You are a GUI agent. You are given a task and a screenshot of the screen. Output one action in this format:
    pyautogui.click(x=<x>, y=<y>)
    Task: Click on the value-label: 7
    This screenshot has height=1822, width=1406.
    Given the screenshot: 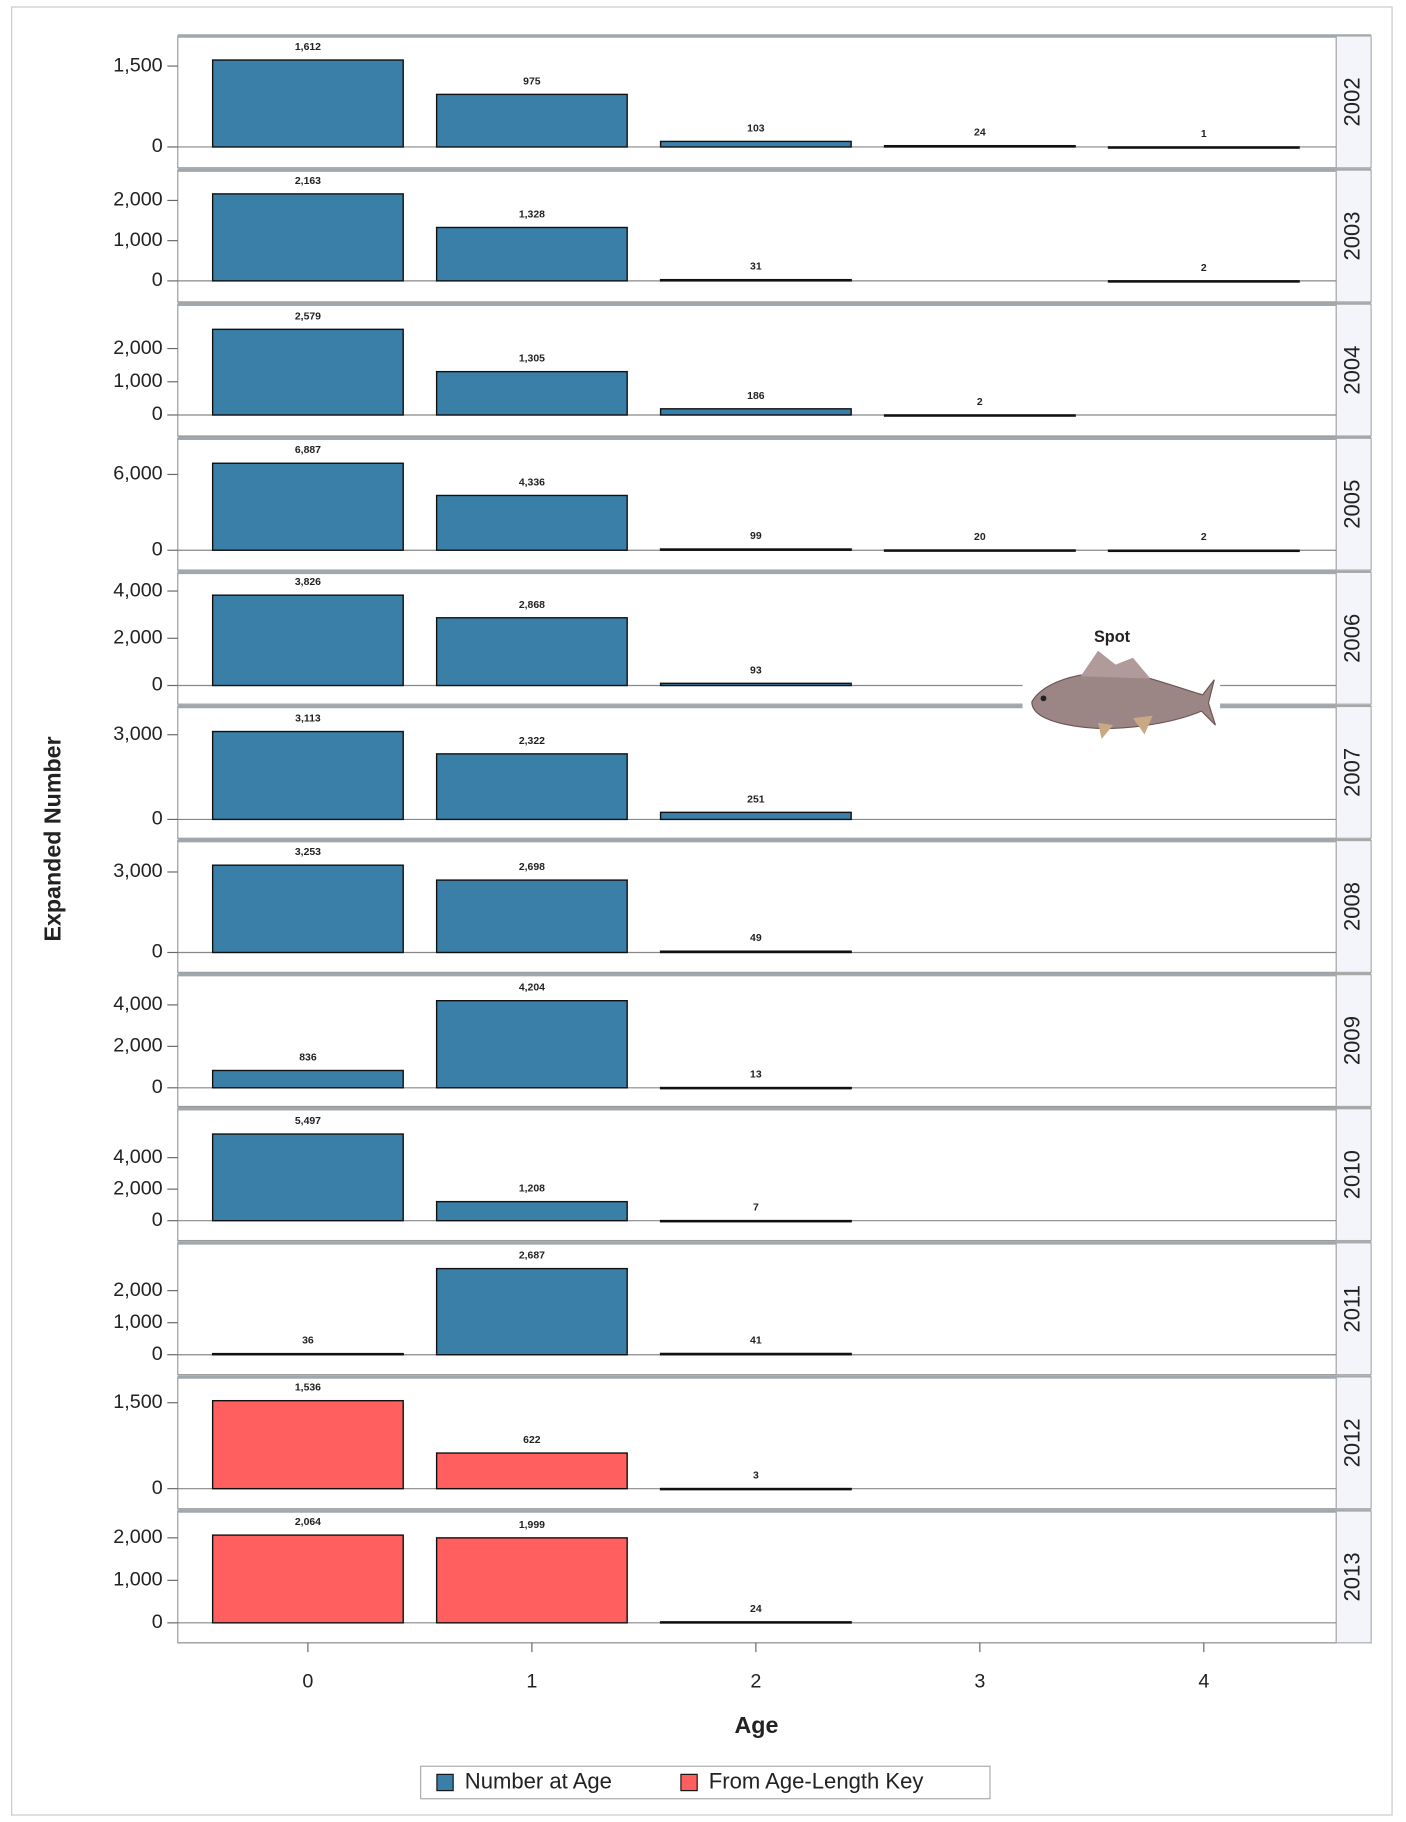 What is the action you would take?
    pyautogui.click(x=756, y=1208)
    